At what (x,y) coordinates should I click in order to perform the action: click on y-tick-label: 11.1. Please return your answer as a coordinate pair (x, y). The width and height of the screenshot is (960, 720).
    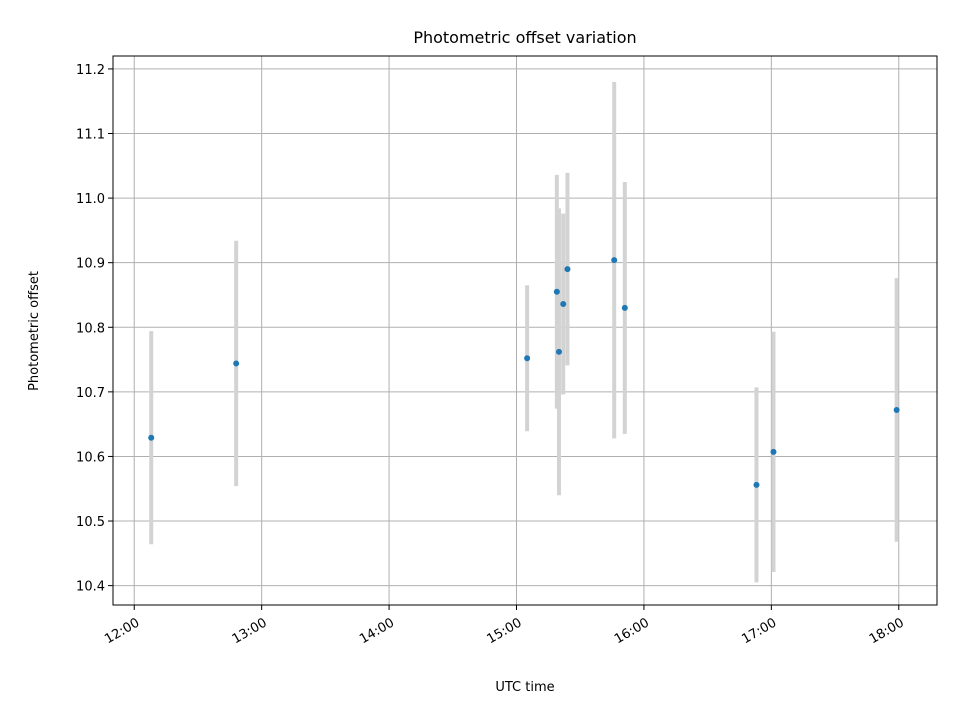
    Looking at the image, I should click on (90, 135).